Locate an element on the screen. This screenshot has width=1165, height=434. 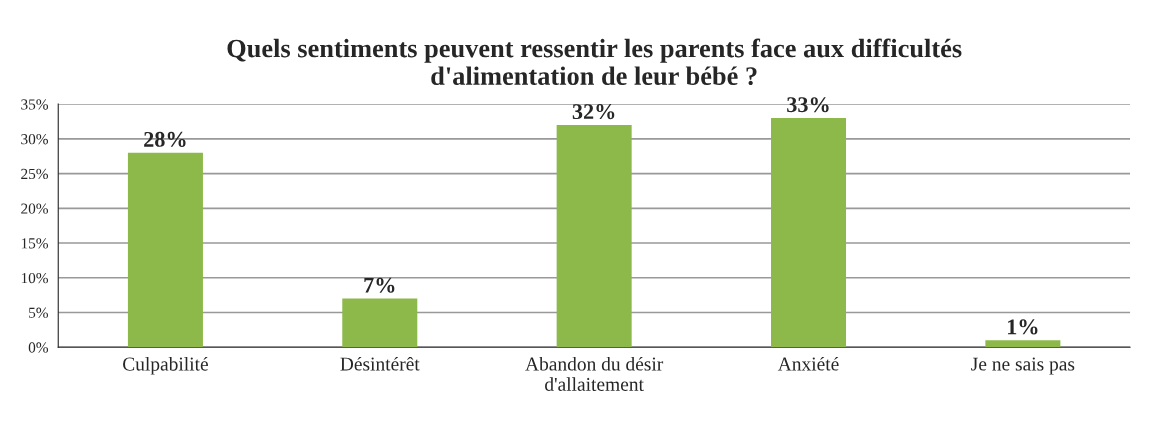
y-tick-label: 35% is located at coordinates (35, 104).